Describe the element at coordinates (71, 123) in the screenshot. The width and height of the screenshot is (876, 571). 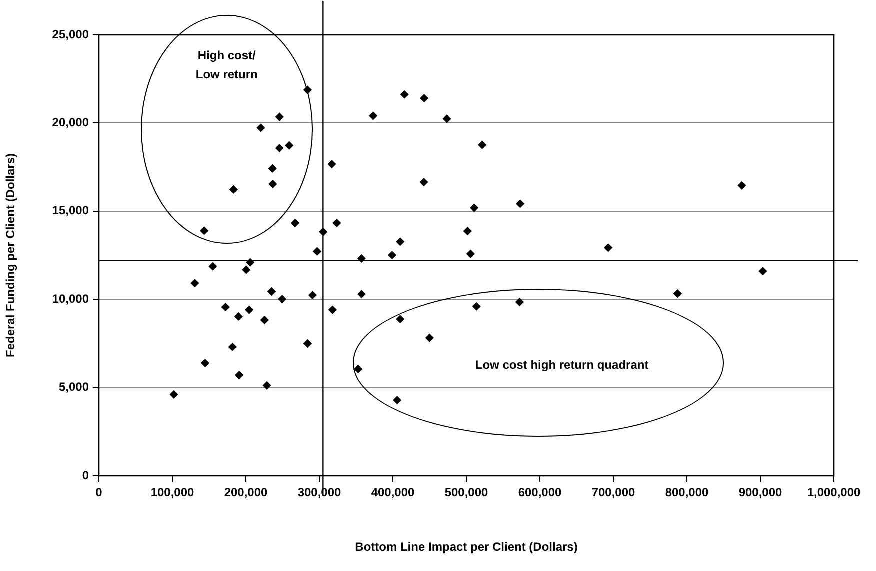
I see `y-tick-label: 20,000` at that location.